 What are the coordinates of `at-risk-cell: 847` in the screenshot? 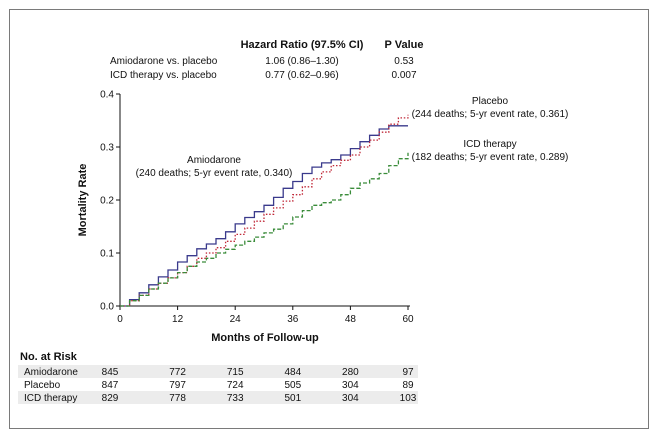 It's located at (110, 385).